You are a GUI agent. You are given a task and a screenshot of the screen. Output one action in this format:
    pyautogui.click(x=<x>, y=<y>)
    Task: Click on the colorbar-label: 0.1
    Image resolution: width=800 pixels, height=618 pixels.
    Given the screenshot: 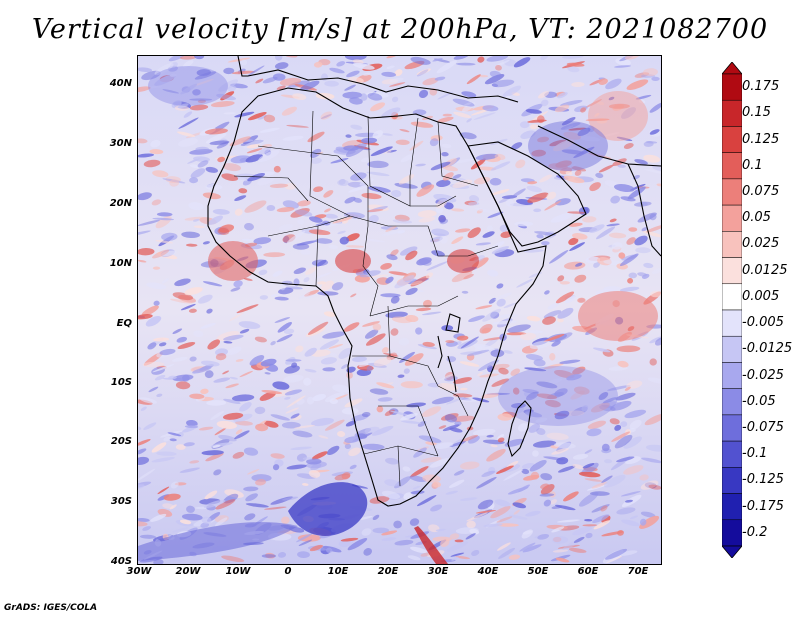 What is the action you would take?
    pyautogui.click(x=752, y=165)
    